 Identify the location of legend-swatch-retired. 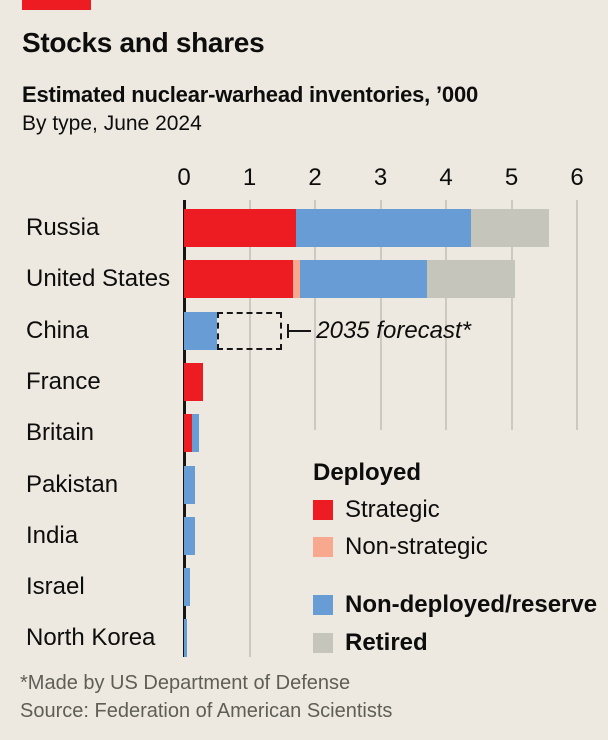
(323, 643).